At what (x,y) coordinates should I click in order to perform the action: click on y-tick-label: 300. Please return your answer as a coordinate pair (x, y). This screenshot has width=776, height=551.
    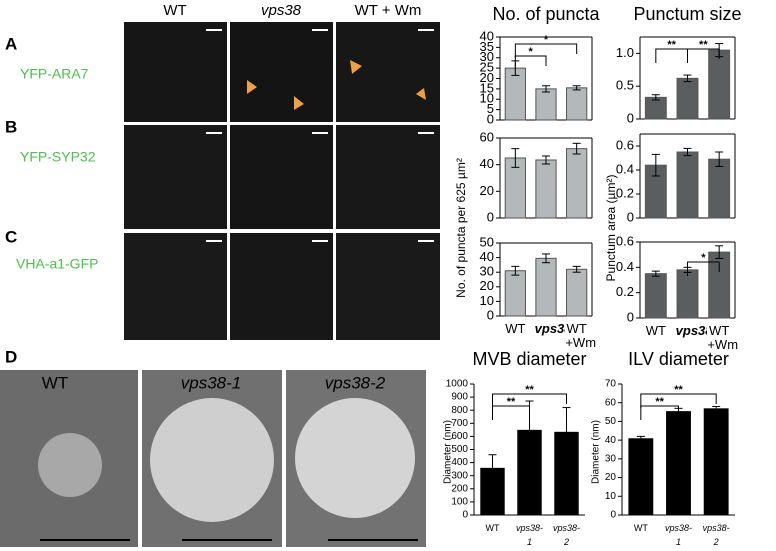
    Looking at the image, I should click on (459, 475).